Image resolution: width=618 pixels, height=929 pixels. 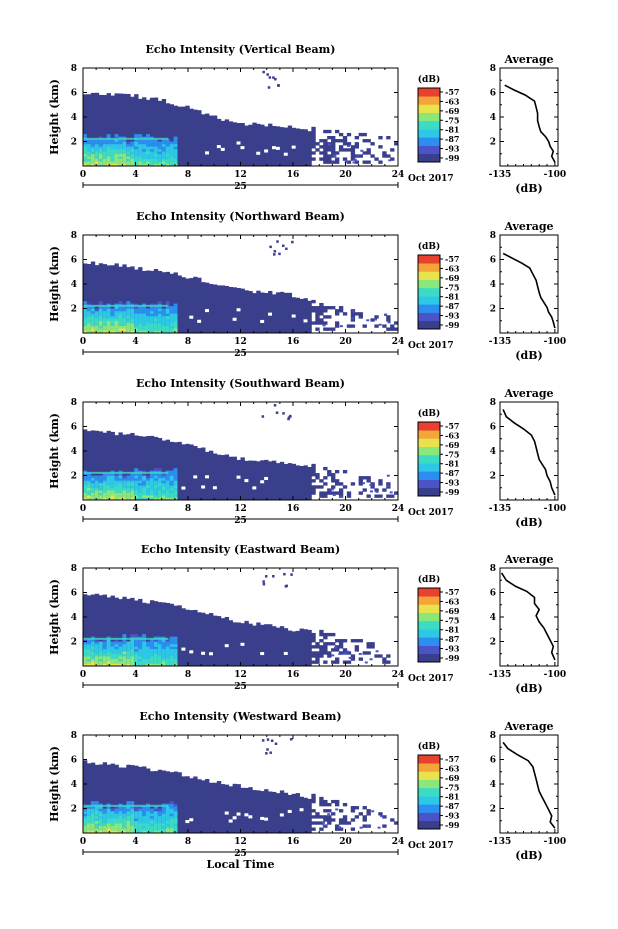 What do you see at coordinates (500, 342) in the screenshot?
I see `profile-x-tick-label: -135` at bounding box center [500, 342].